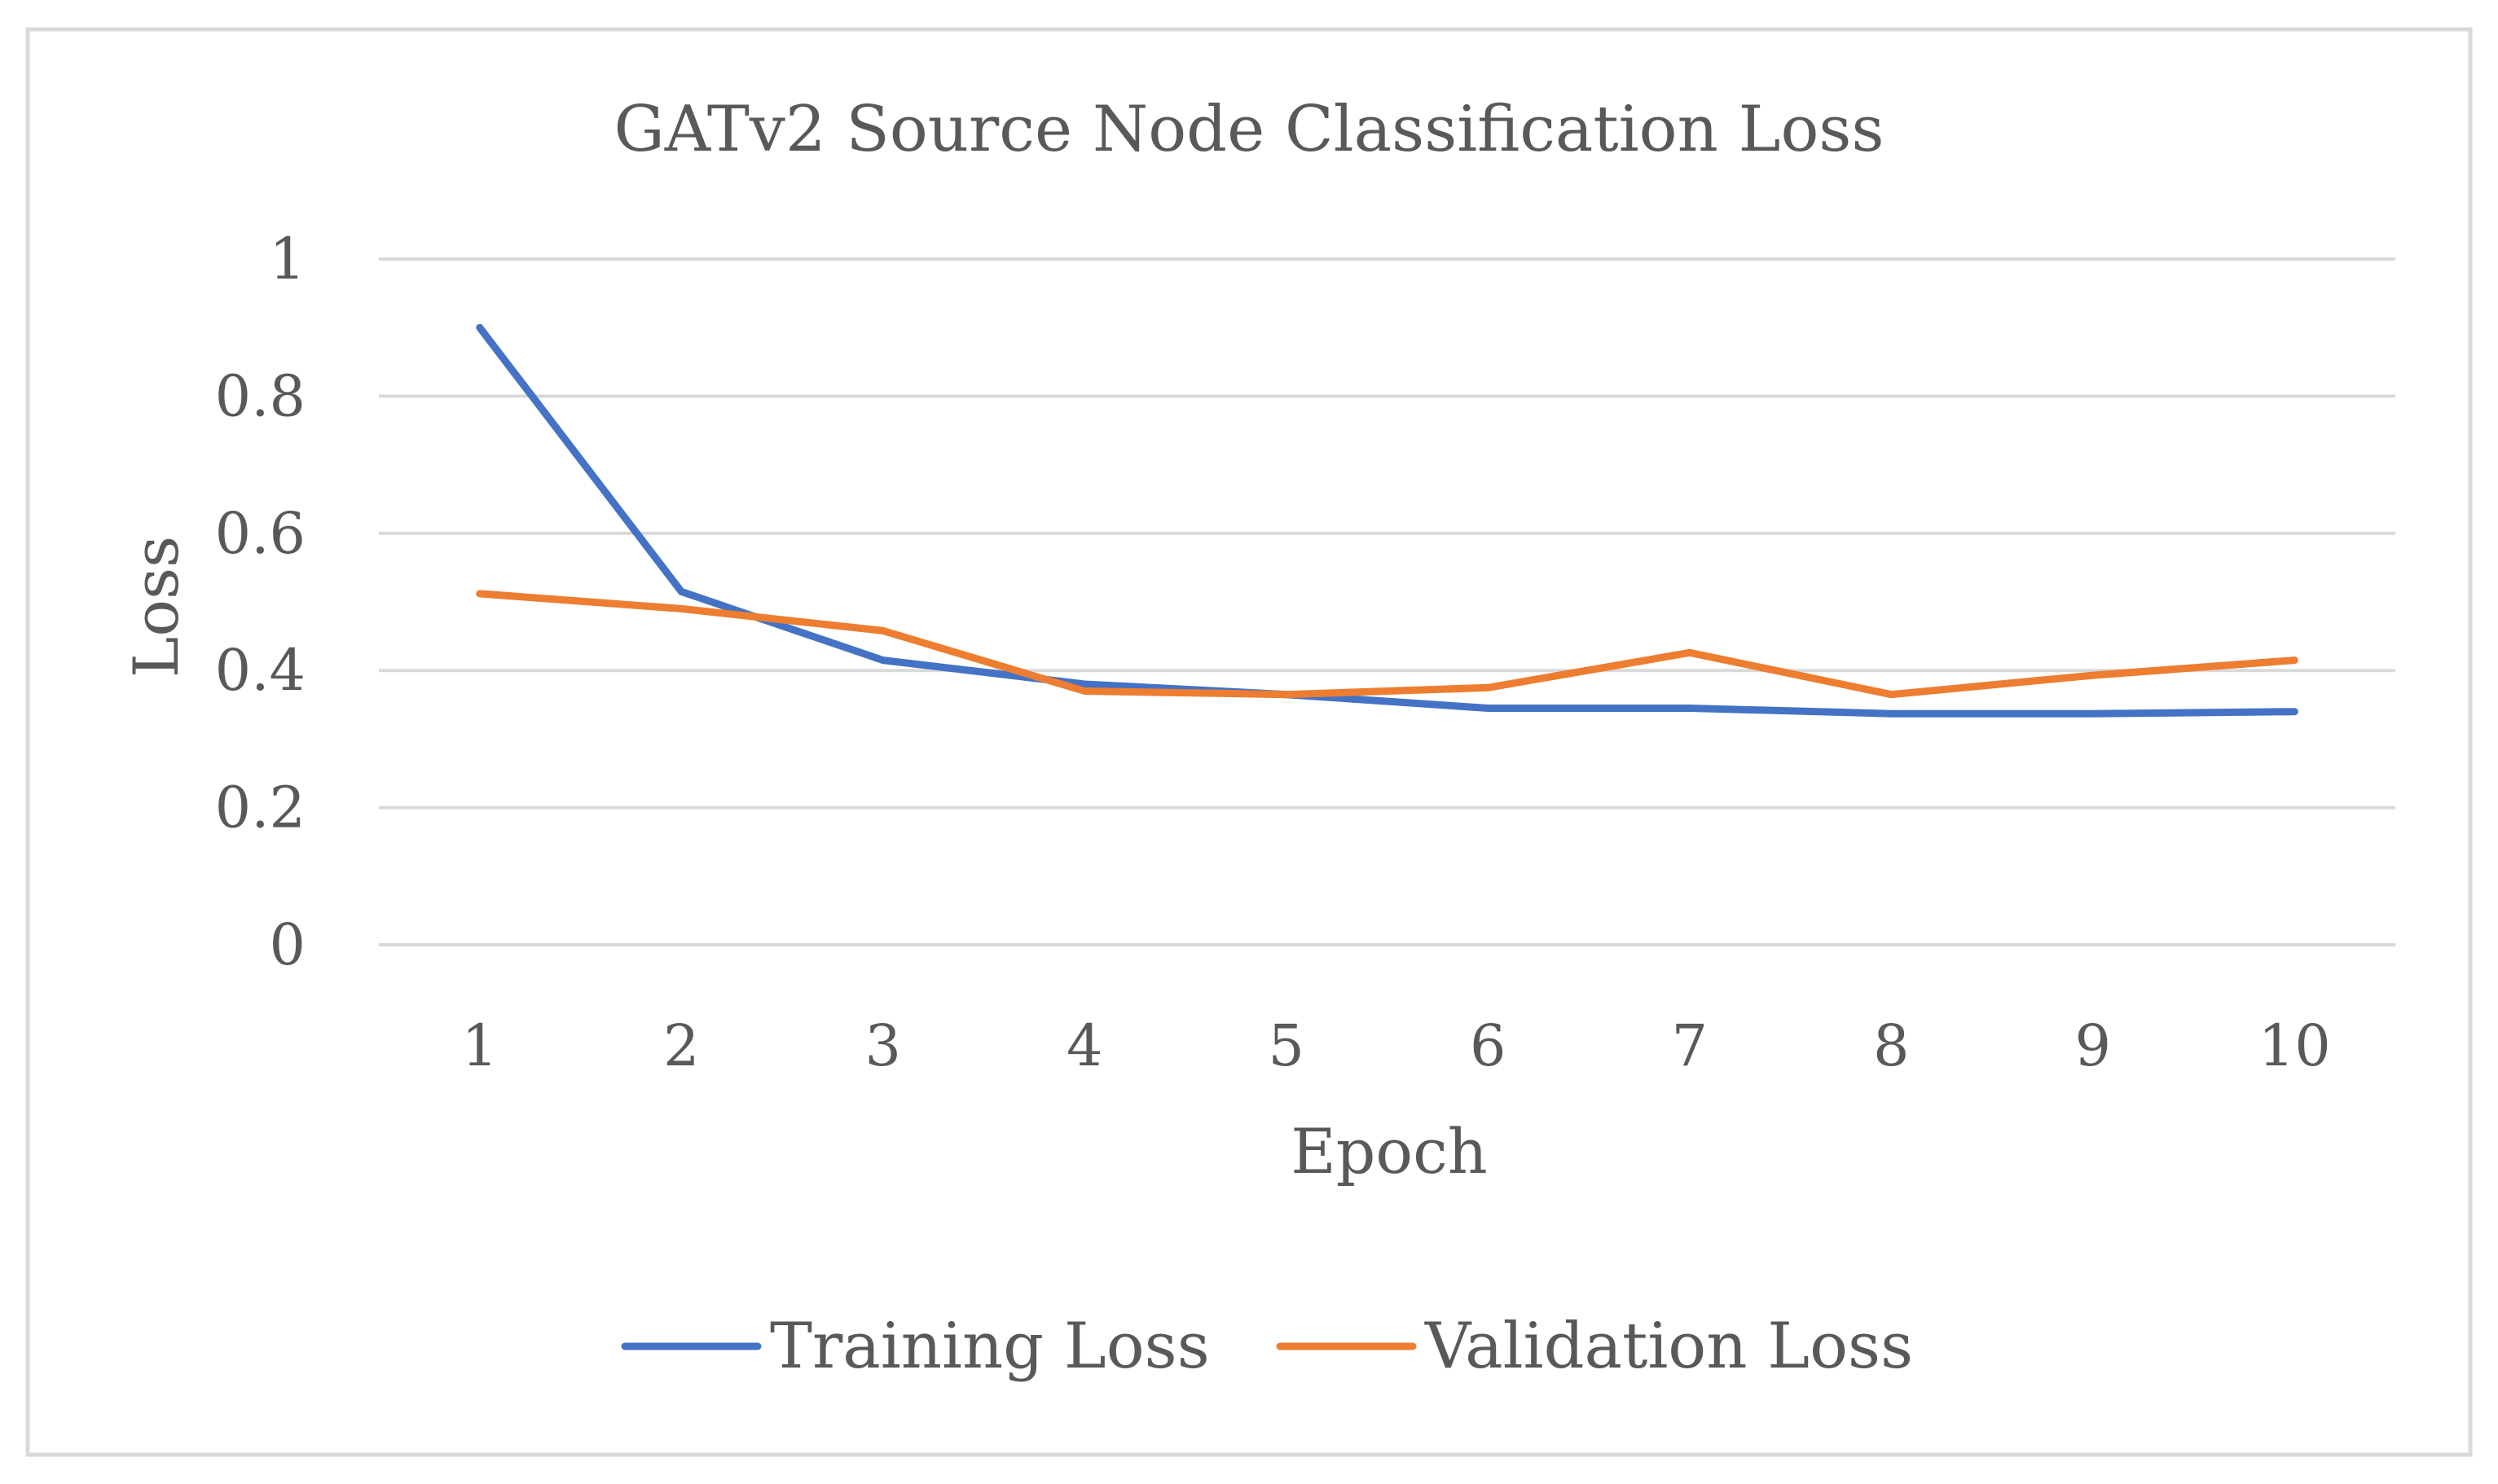  Describe the element at coordinates (260, 602) in the screenshot. I see `y-tick-labels: 0 0.2 0.4 0.6 0.8 1` at that location.